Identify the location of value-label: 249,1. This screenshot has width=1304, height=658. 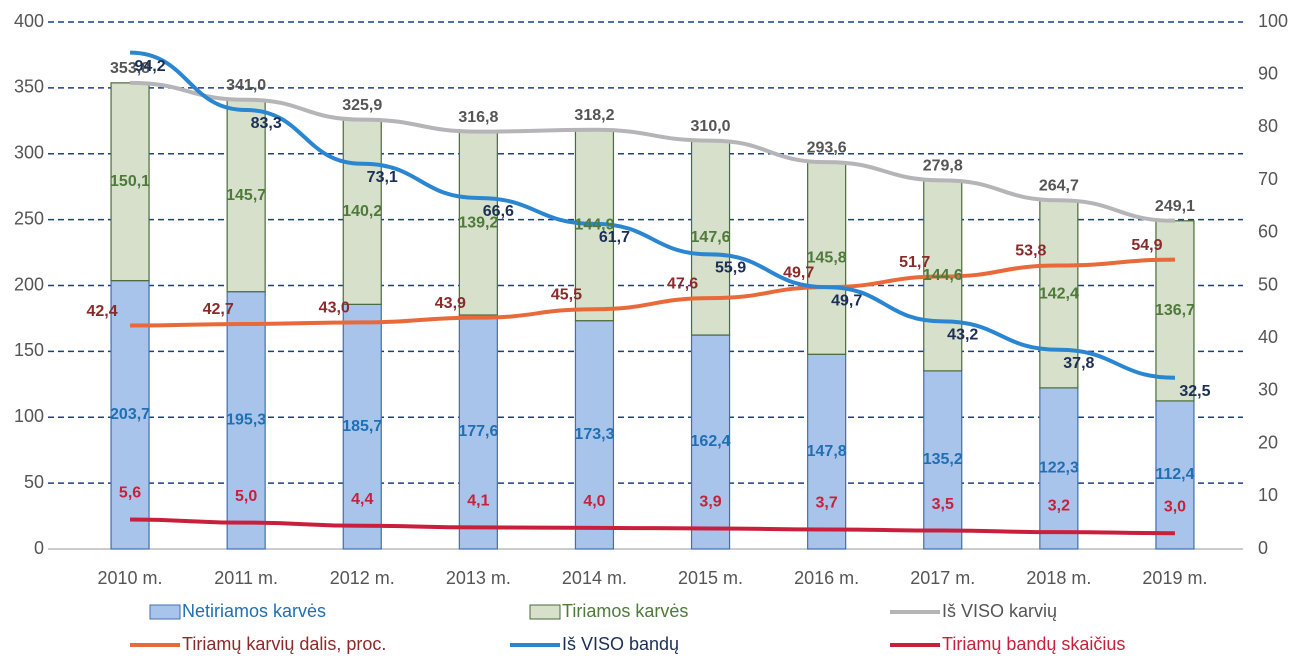
(1175, 206).